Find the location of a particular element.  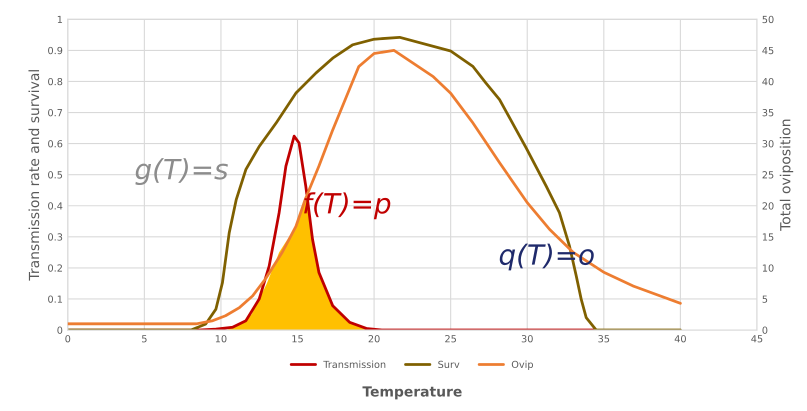

x-tick-label: 20 is located at coordinates (374, 338).